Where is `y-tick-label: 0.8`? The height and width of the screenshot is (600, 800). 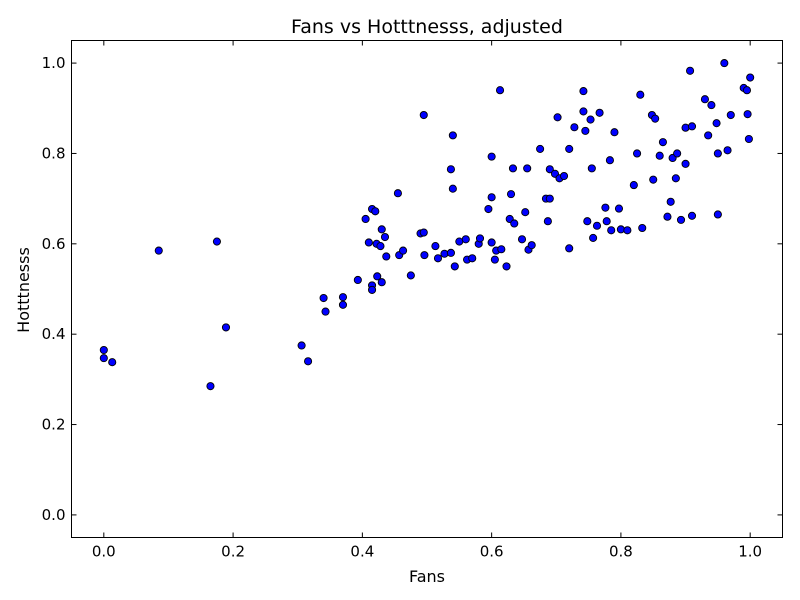
y-tick-label: 0.8 is located at coordinates (54, 153).